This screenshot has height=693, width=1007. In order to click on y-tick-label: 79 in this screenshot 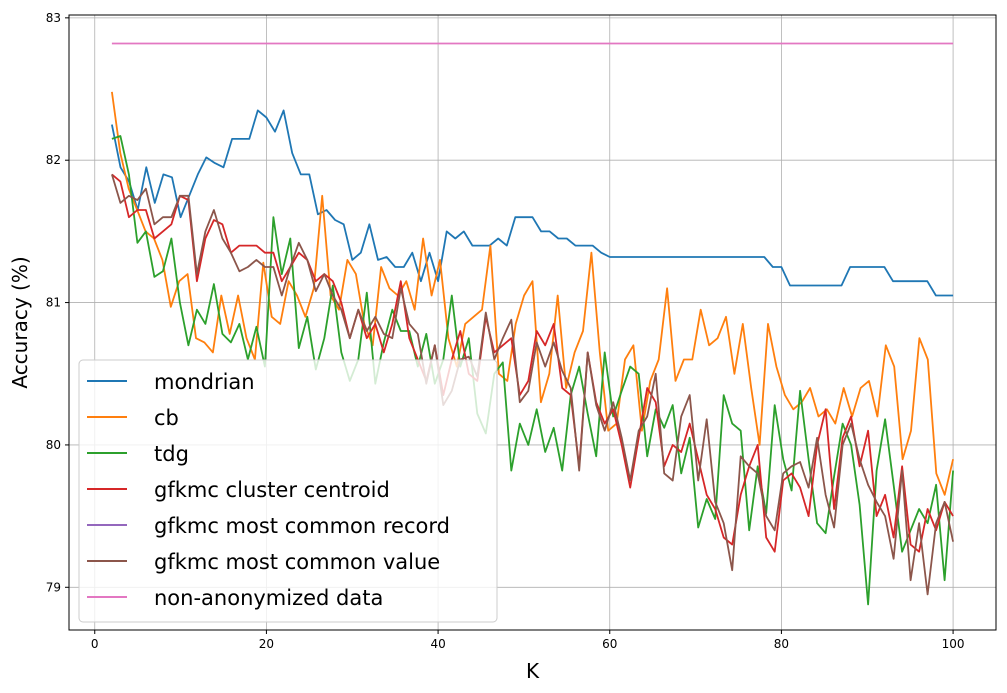, I will do `click(53, 587)`.